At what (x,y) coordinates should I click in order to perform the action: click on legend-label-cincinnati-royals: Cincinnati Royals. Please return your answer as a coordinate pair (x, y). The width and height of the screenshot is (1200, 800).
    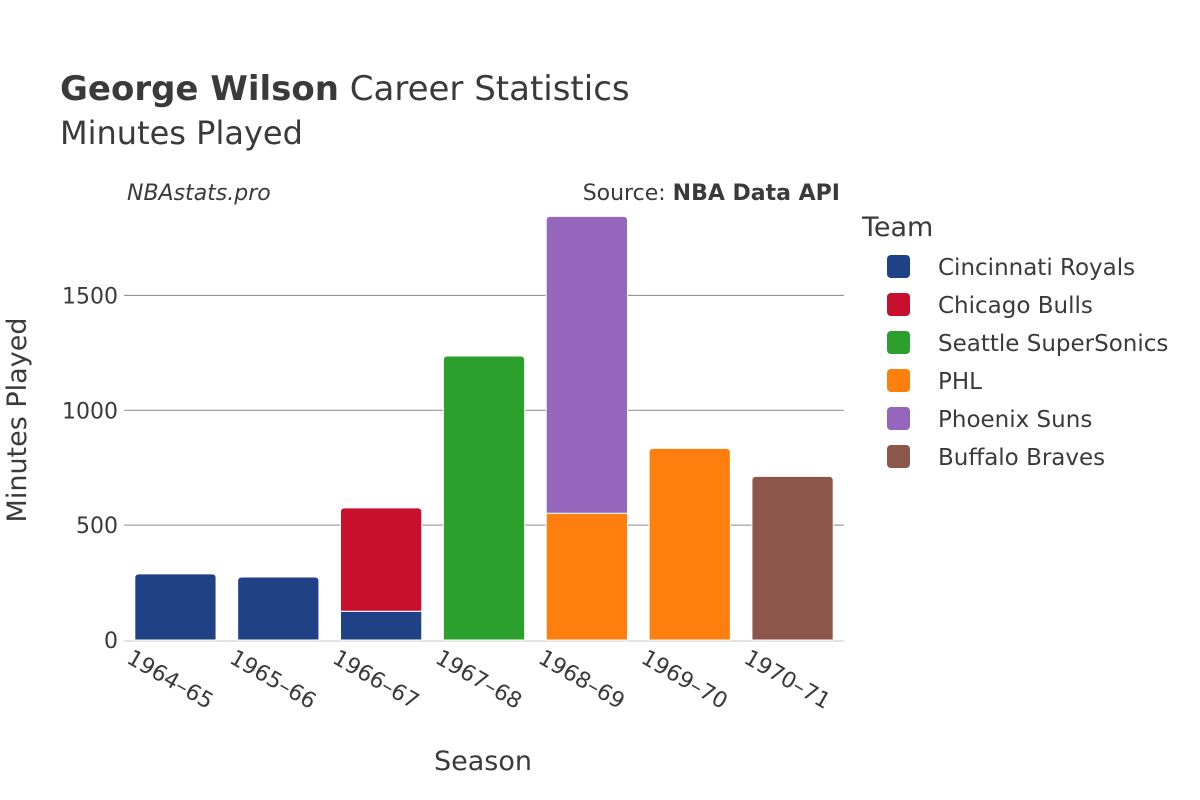
    Looking at the image, I should click on (1036, 268).